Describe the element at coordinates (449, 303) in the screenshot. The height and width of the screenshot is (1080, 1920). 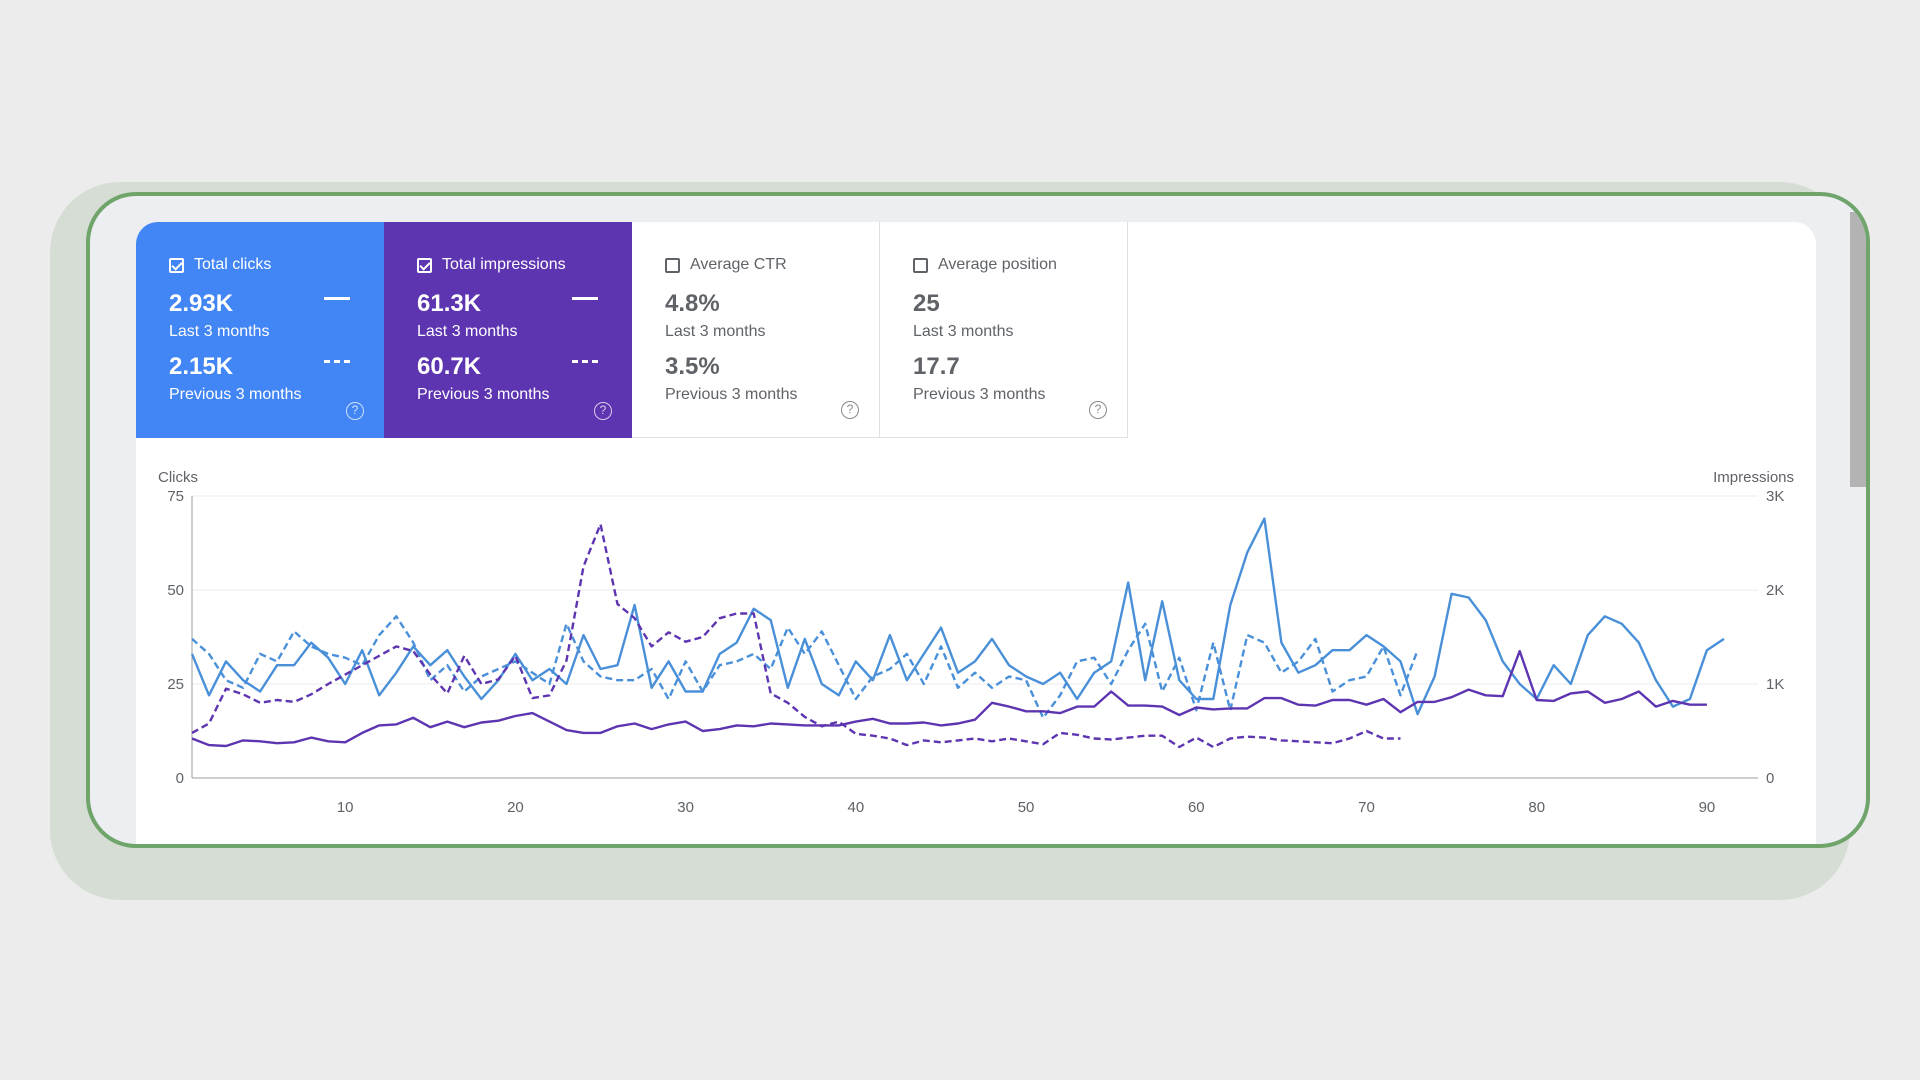
I see `metric-value-current: 61.3K` at that location.